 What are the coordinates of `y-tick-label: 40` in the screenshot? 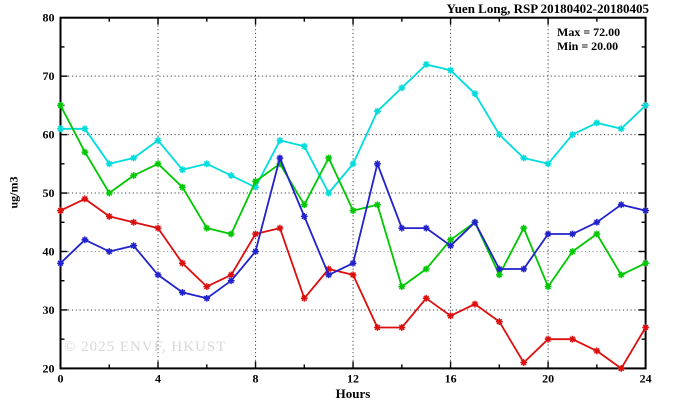 It's located at (49, 252).